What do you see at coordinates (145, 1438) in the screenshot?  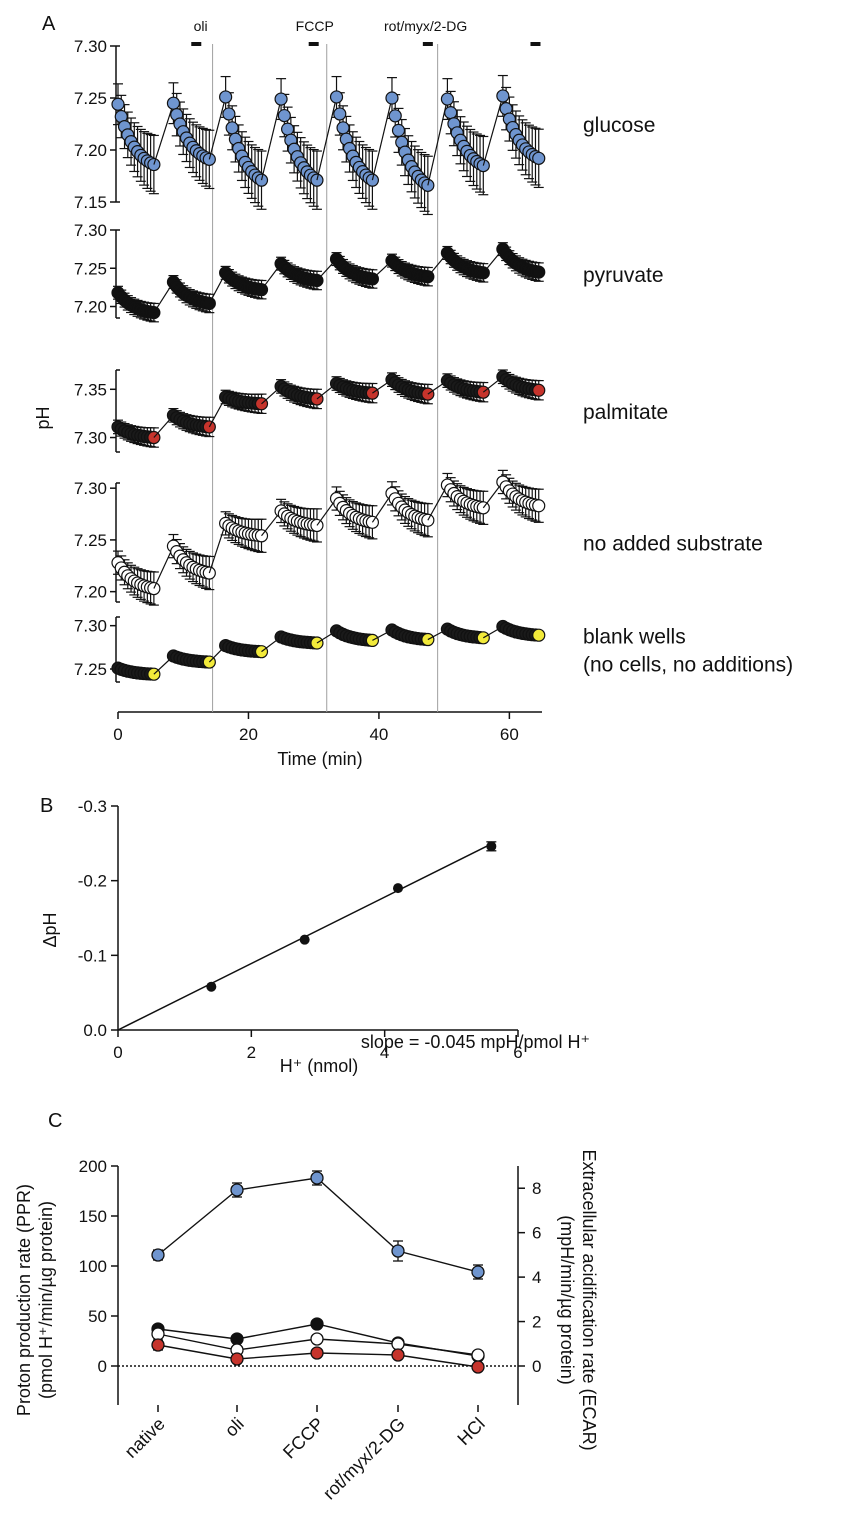 I see `panel-c-x-tick-label: native` at bounding box center [145, 1438].